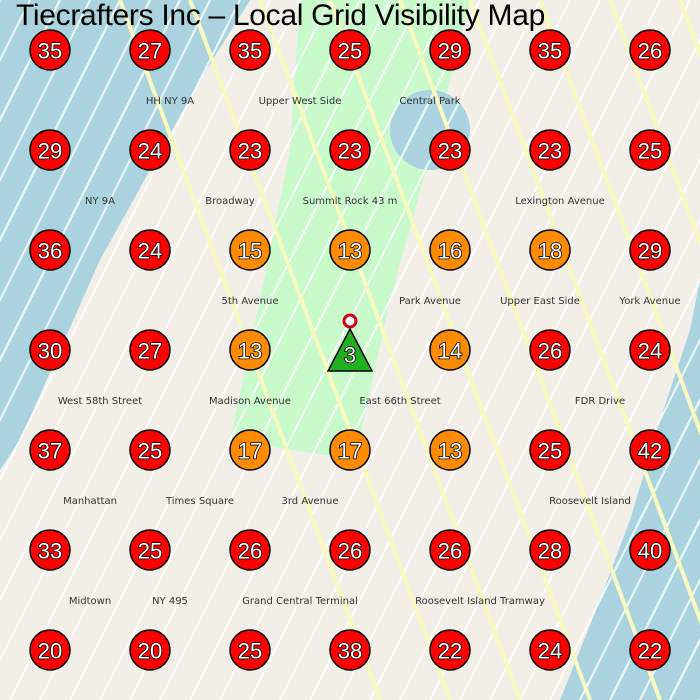 This screenshot has width=700, height=700. I want to click on map-label: West 58th Street, so click(100, 401).